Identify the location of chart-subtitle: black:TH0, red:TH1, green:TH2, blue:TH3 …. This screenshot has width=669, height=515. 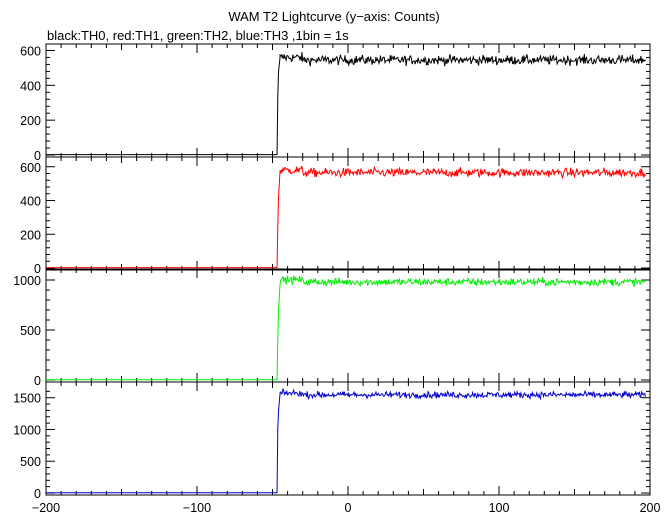
(198, 35).